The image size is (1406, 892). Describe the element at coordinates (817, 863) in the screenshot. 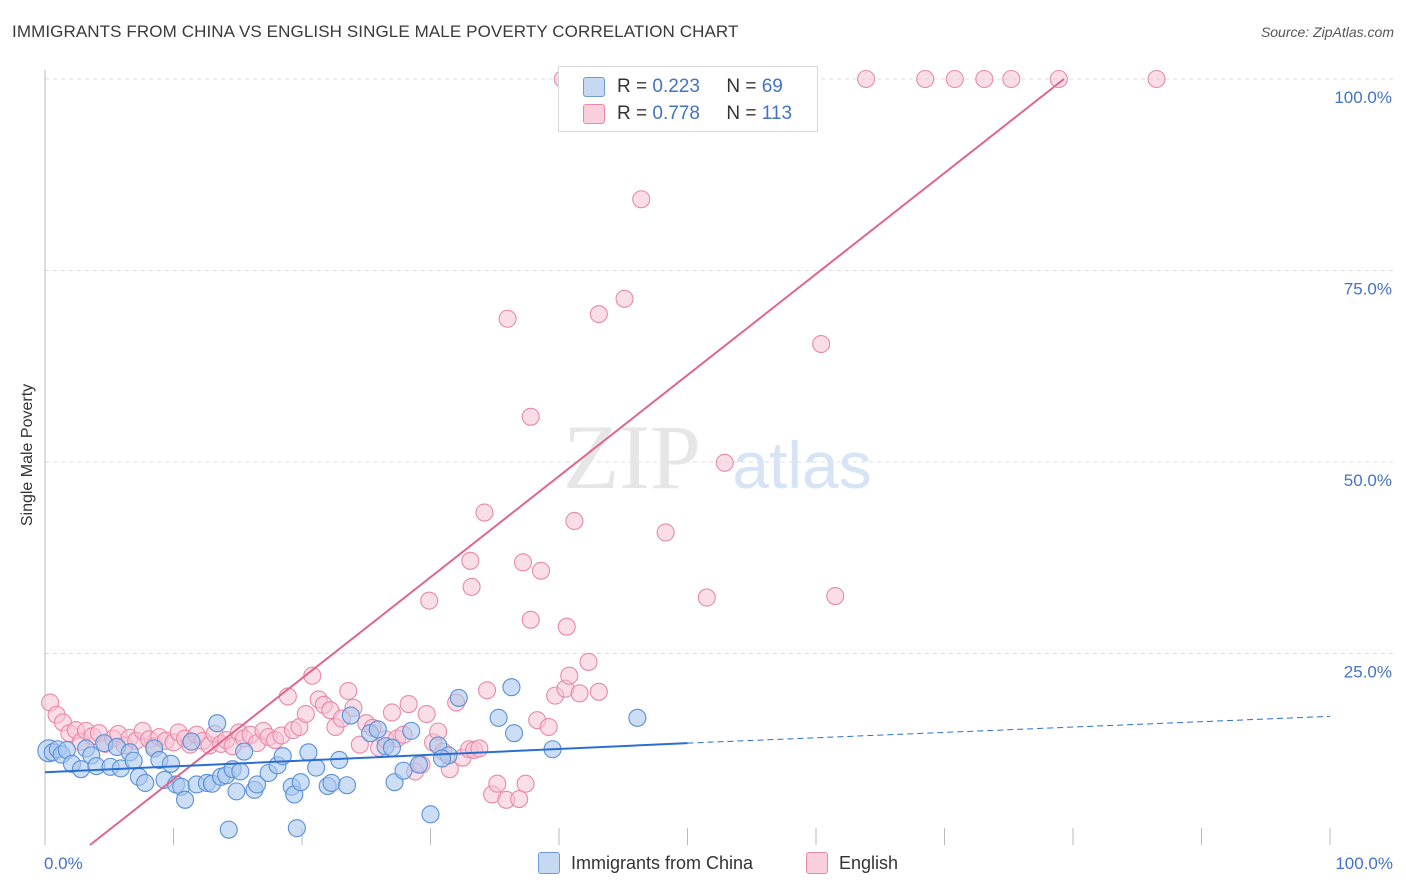

I see `bottom-legend-swatch-english` at that location.